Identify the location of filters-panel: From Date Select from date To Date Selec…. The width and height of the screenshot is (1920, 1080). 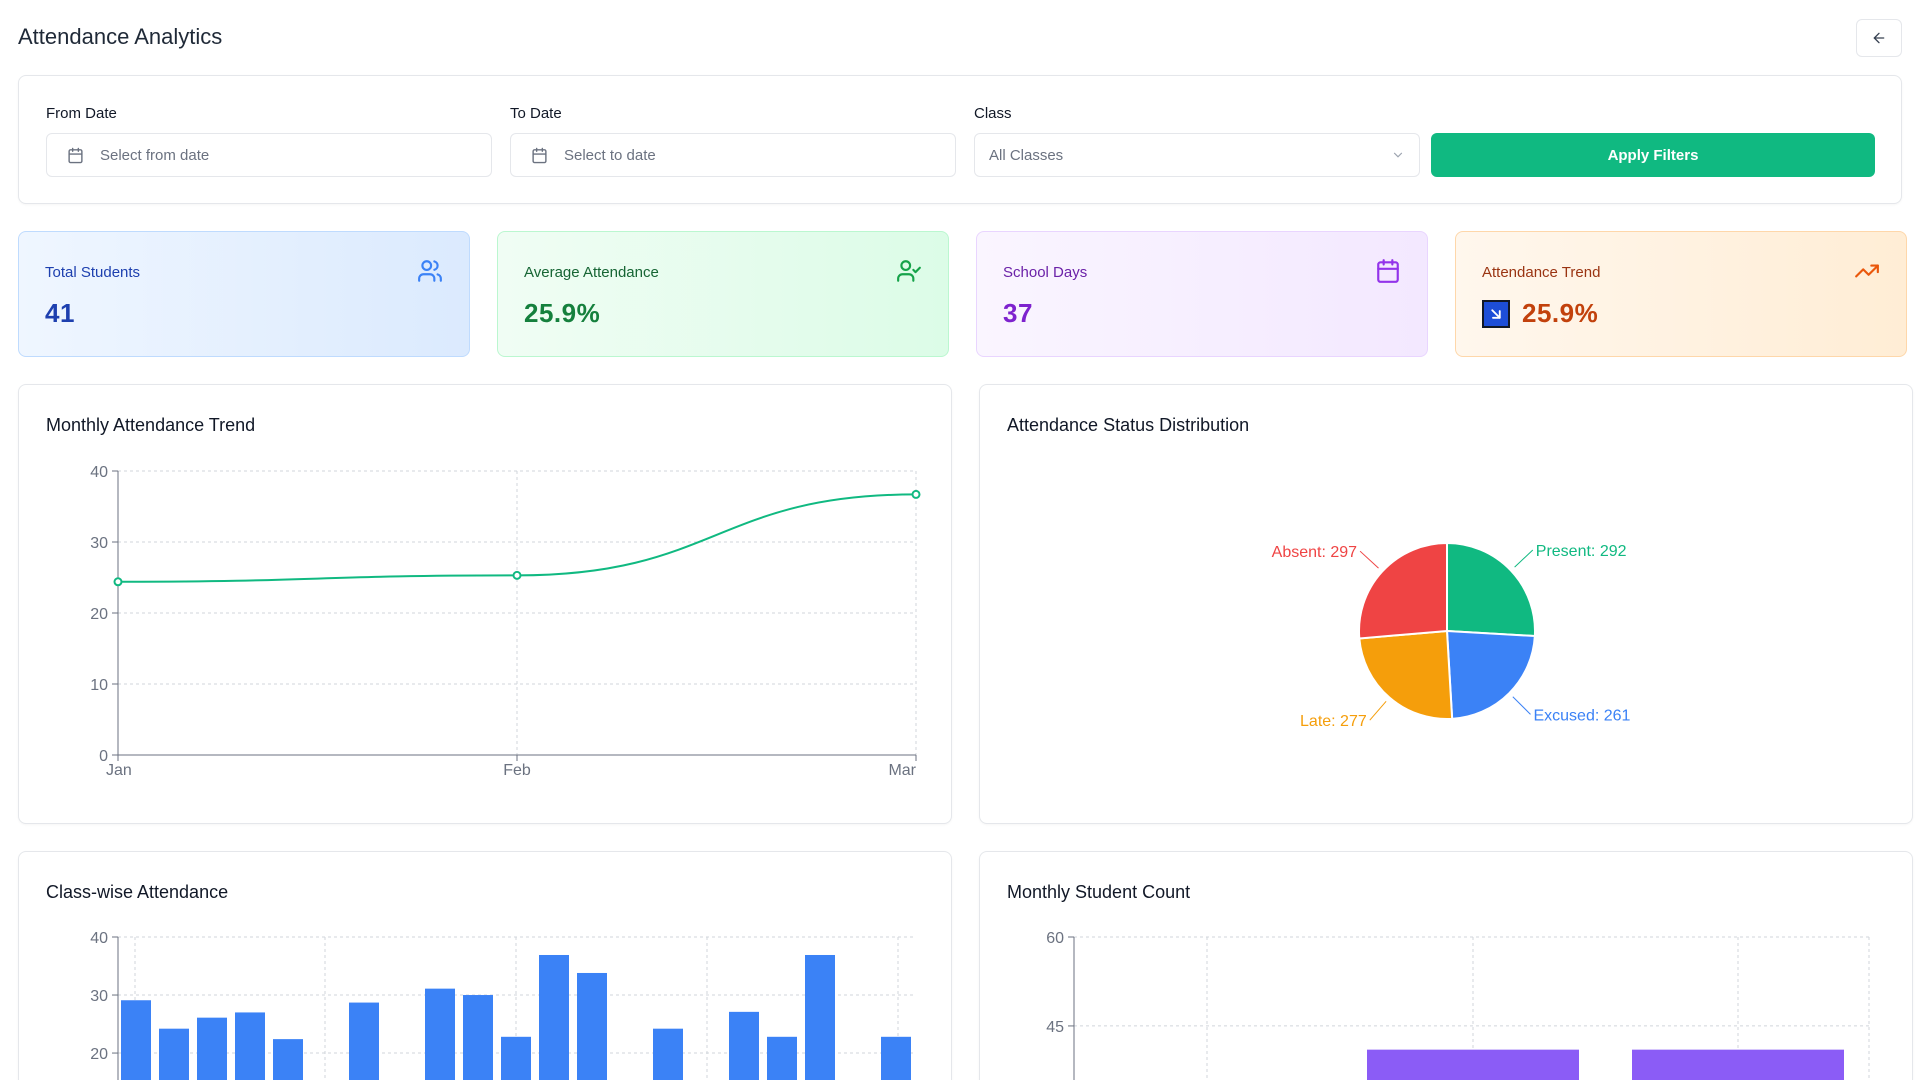
(960, 139).